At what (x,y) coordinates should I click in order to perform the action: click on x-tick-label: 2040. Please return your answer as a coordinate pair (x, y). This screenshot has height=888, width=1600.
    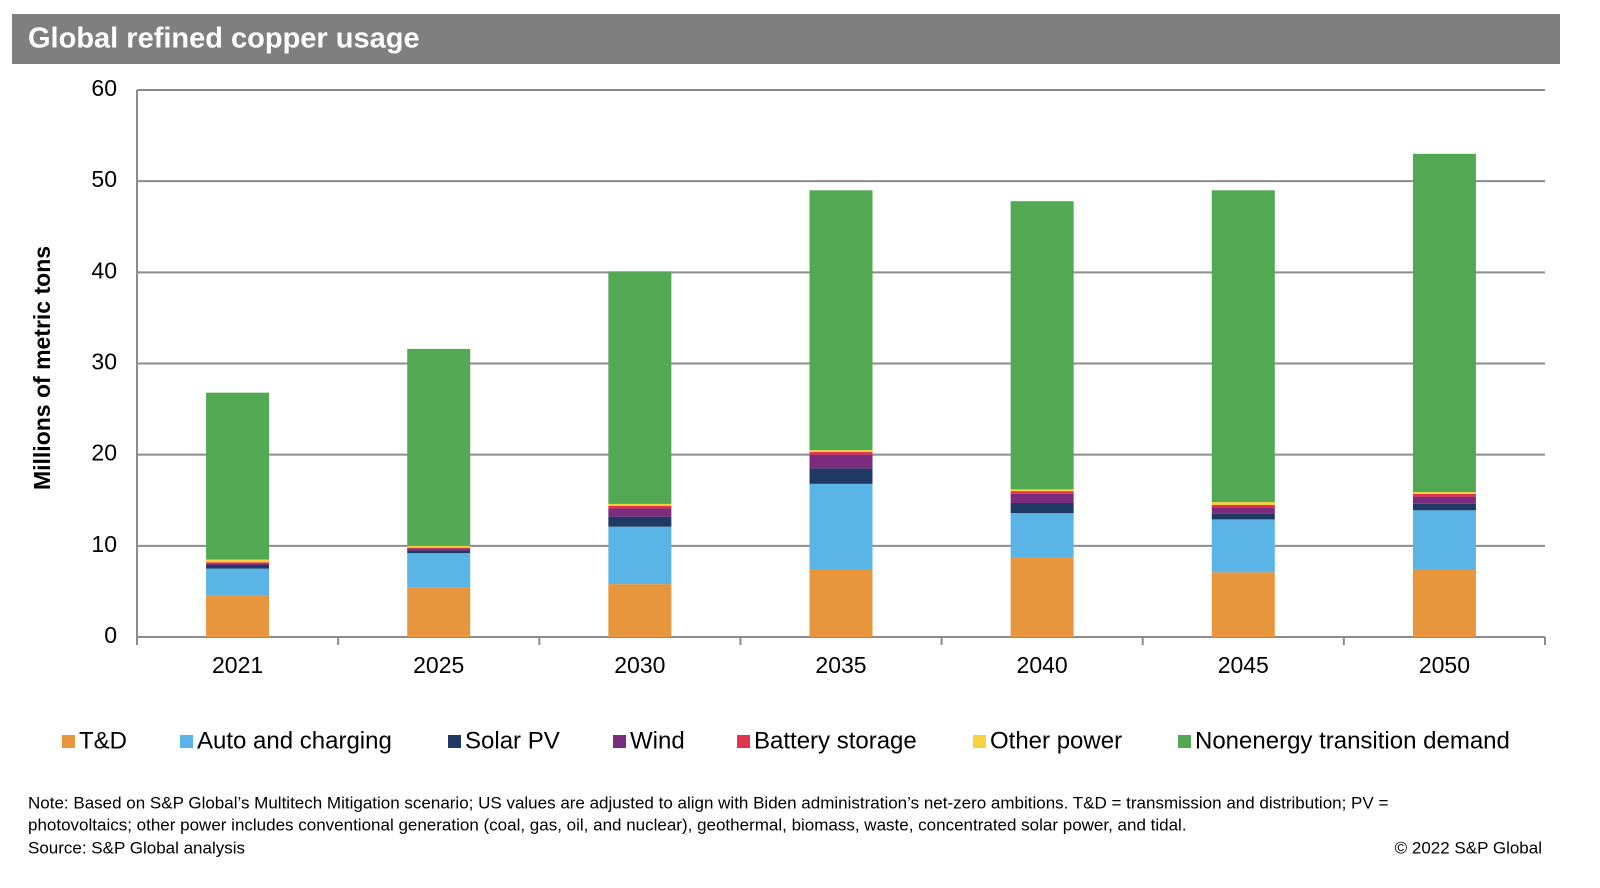
    Looking at the image, I should click on (1042, 665).